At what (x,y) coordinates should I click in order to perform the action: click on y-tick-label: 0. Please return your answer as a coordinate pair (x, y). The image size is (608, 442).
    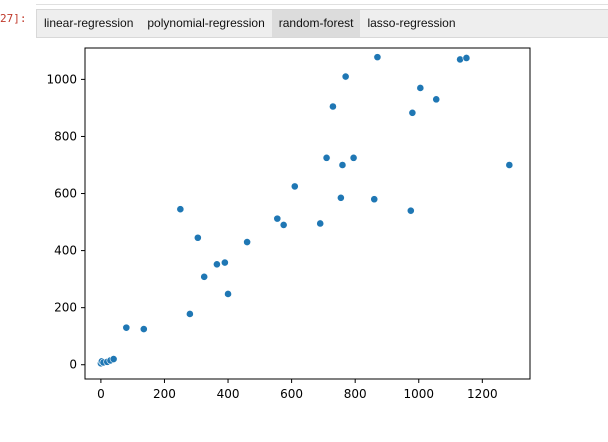
    Looking at the image, I should click on (73, 365).